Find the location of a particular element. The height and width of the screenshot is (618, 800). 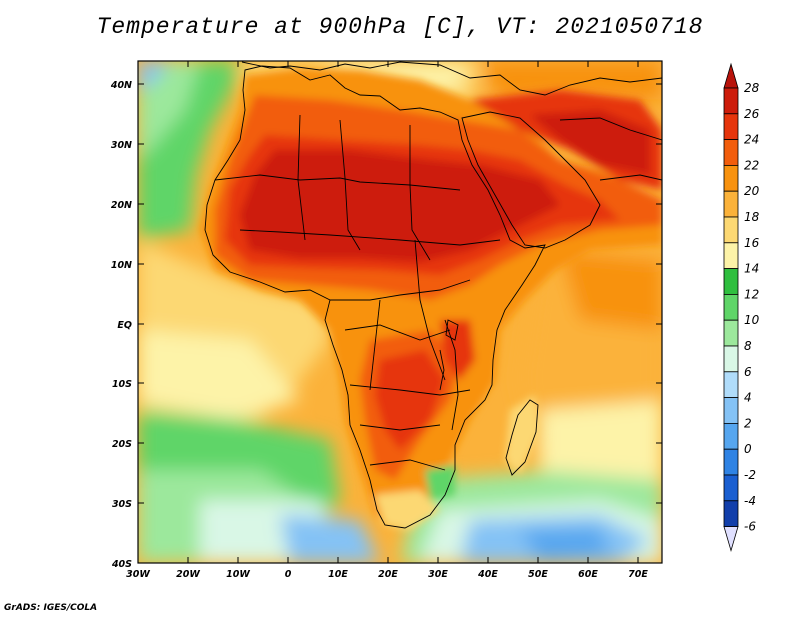

lon-label: 60E is located at coordinates (588, 574).